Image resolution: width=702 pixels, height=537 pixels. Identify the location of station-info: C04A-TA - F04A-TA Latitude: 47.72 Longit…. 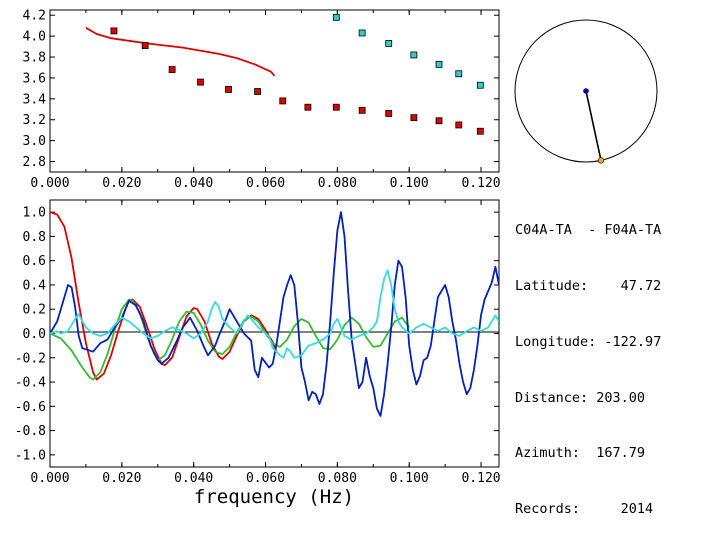
(588, 360).